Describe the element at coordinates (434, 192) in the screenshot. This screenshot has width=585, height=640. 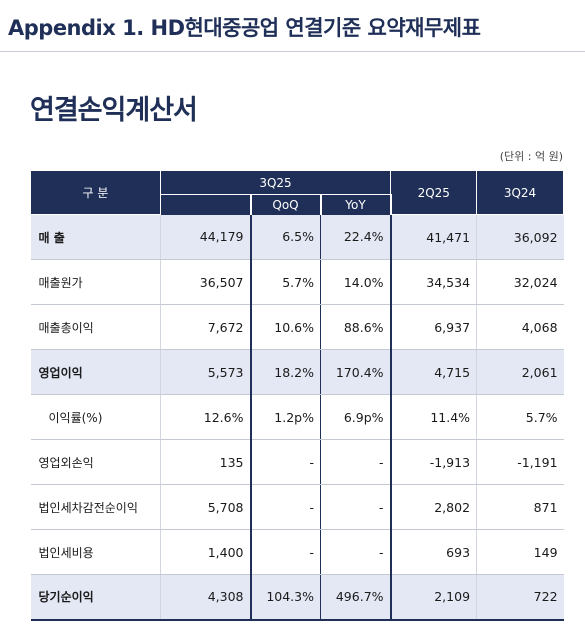
I see `header-prev-quarter: 2Q25` at that location.